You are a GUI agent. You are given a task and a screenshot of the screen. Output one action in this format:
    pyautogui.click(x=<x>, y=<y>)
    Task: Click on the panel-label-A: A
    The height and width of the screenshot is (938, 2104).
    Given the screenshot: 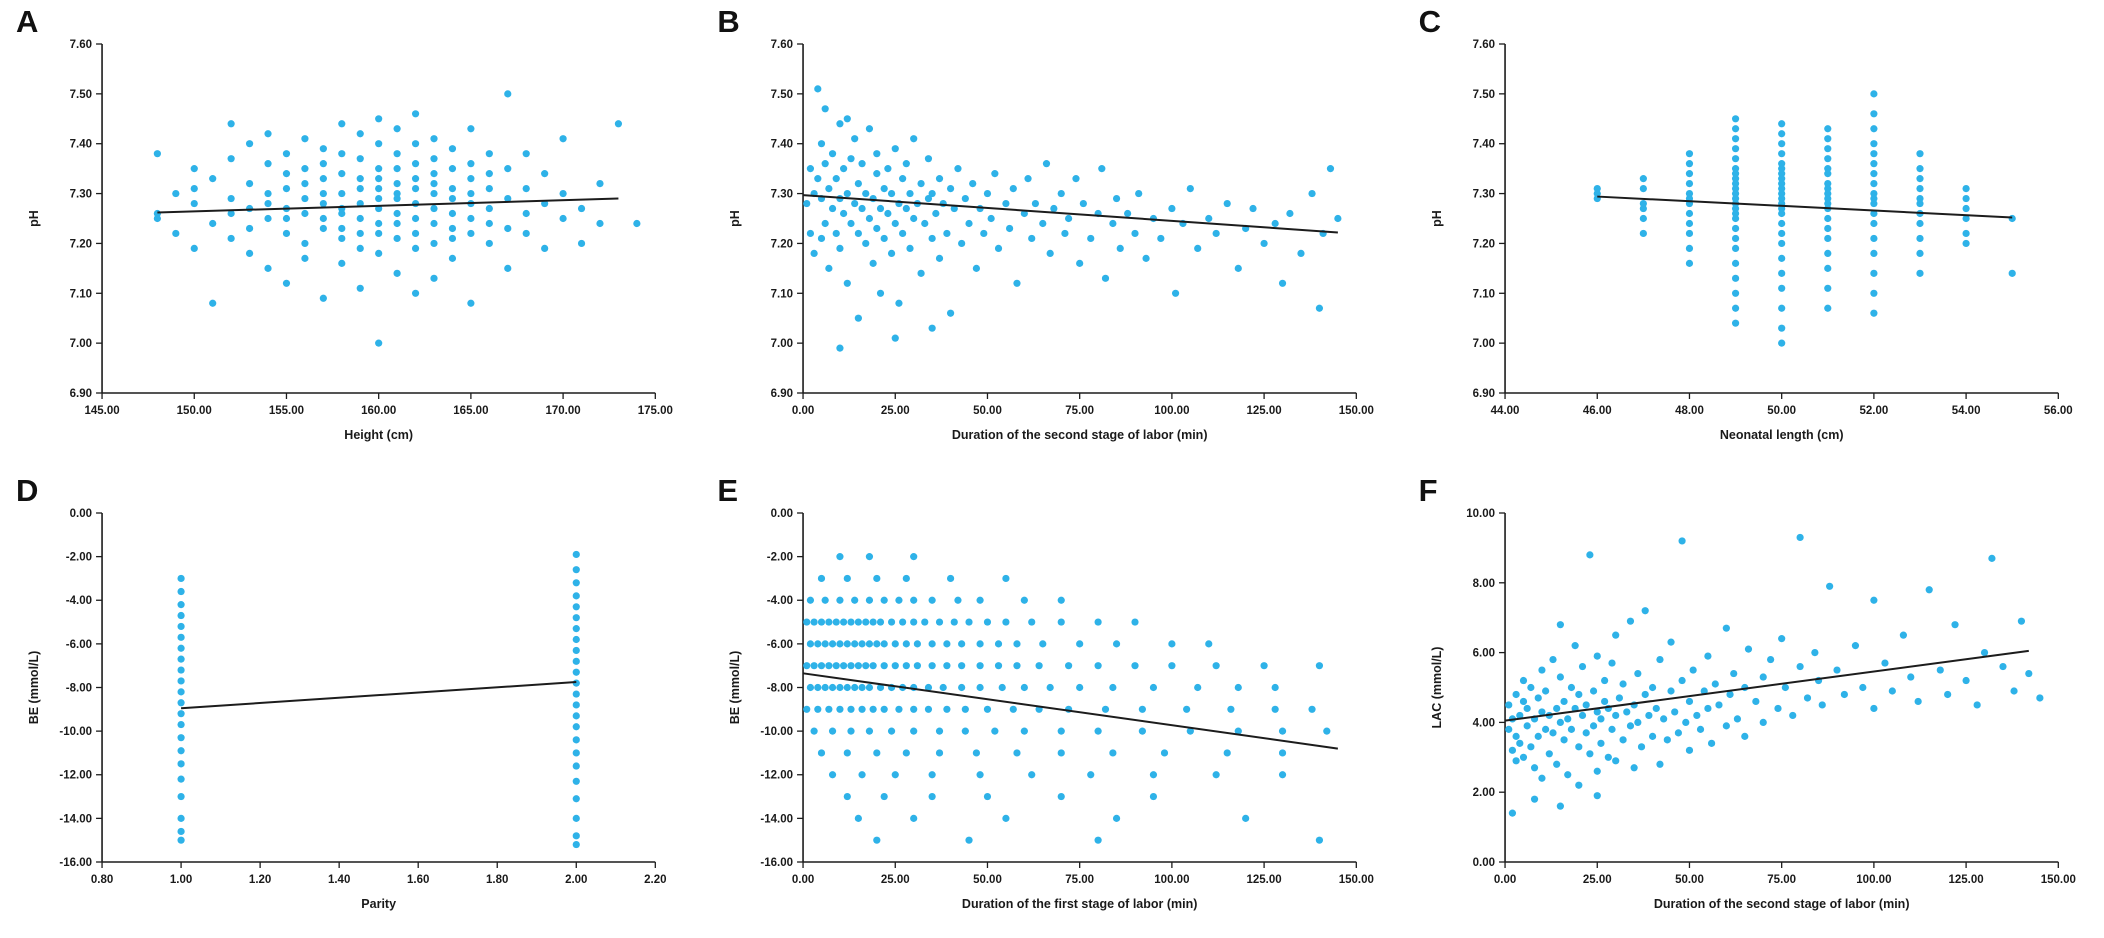 What is the action you would take?
    pyautogui.click(x=27, y=21)
    